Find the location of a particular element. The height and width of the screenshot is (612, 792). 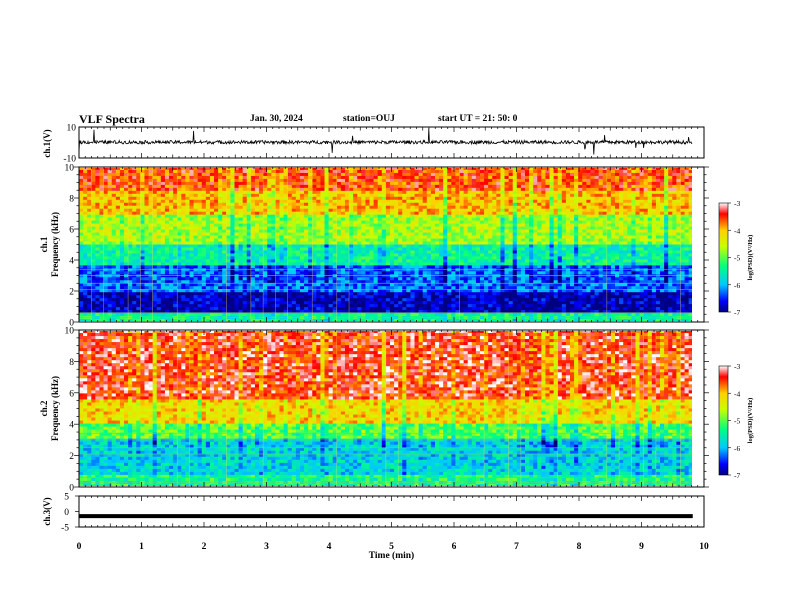

ch2-spec-ytick: 2 is located at coordinates (71, 457).